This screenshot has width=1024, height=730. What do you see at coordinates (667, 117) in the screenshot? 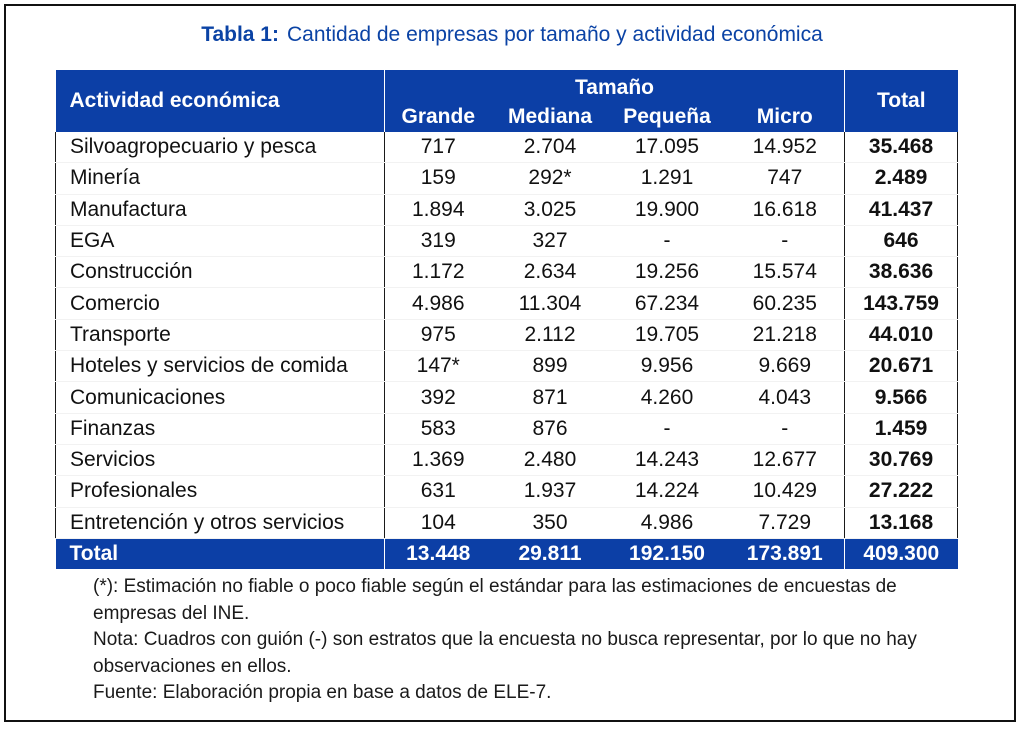
I see `header-size-pequena: Pequeña` at bounding box center [667, 117].